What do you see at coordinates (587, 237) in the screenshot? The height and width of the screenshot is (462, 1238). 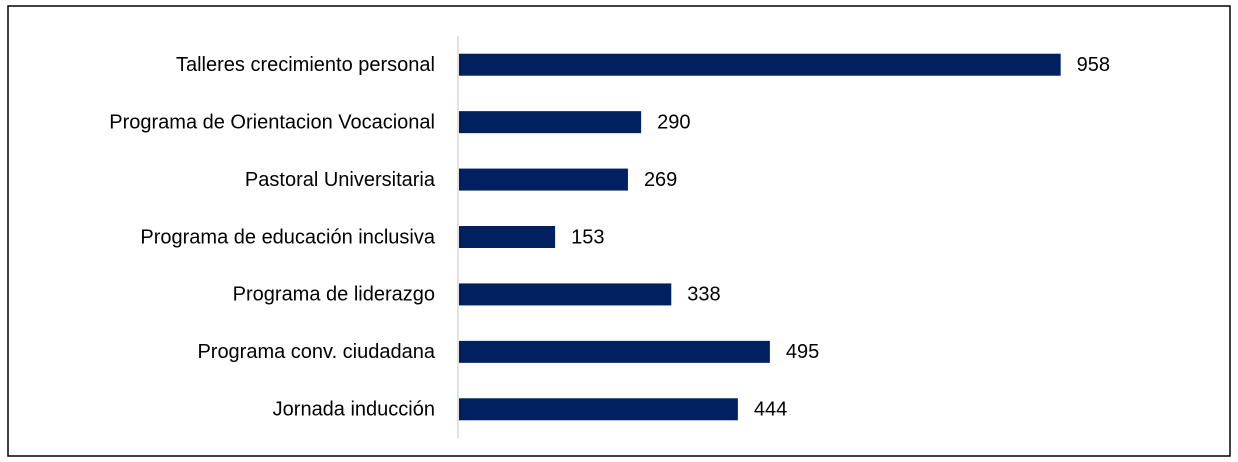 I see `data-label: 153` at bounding box center [587, 237].